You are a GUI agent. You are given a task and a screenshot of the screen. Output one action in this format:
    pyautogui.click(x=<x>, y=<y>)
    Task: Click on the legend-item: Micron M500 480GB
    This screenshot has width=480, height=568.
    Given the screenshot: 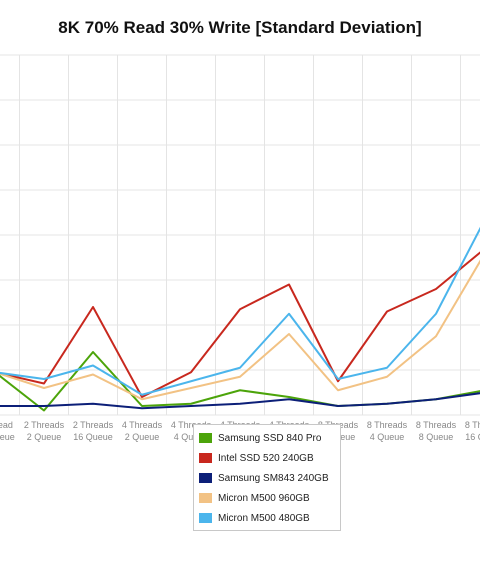 What is the action you would take?
    pyautogui.click(x=267, y=518)
    